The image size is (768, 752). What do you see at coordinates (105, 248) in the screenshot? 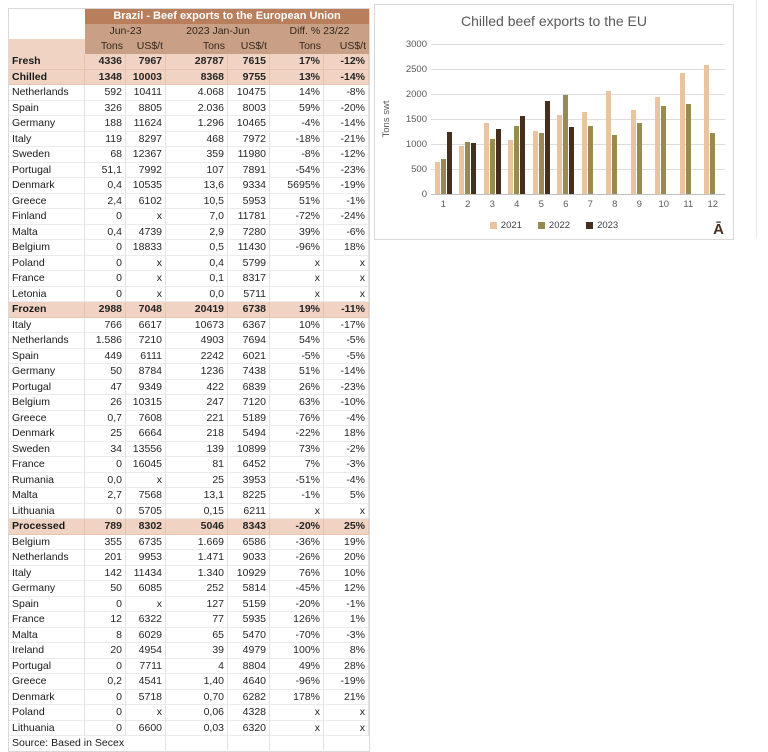
I see `value-cell: 0` at bounding box center [105, 248].